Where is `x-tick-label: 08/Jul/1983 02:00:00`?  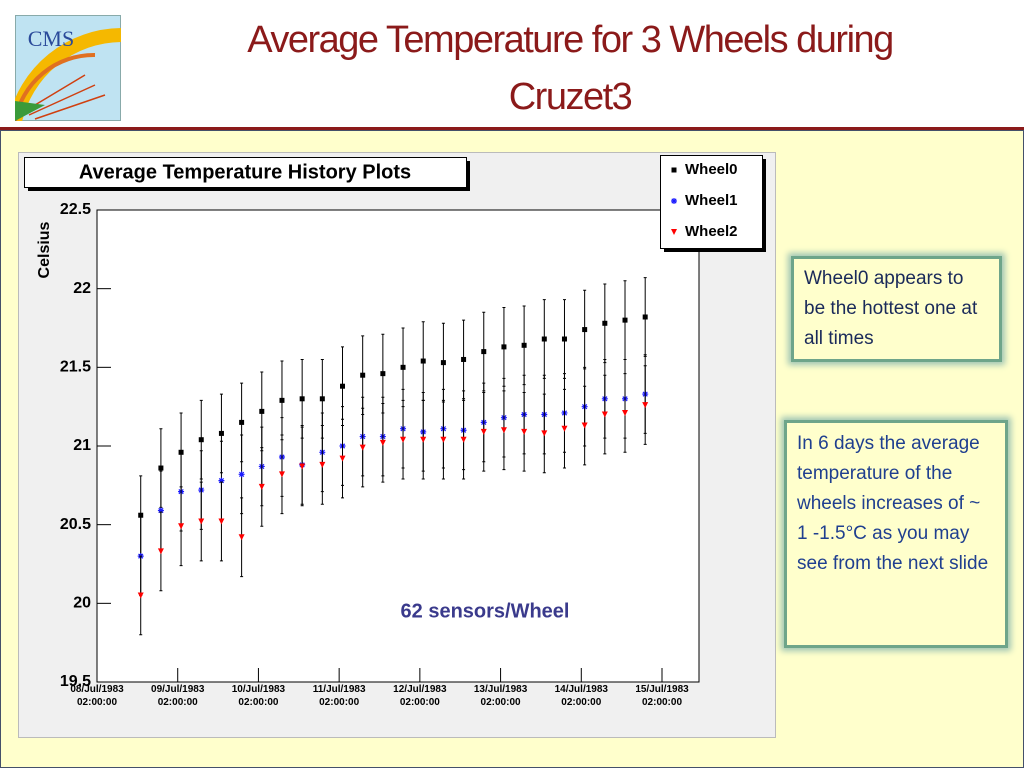
x-tick-label: 08/Jul/1983 02:00:00 is located at coordinates (97, 696).